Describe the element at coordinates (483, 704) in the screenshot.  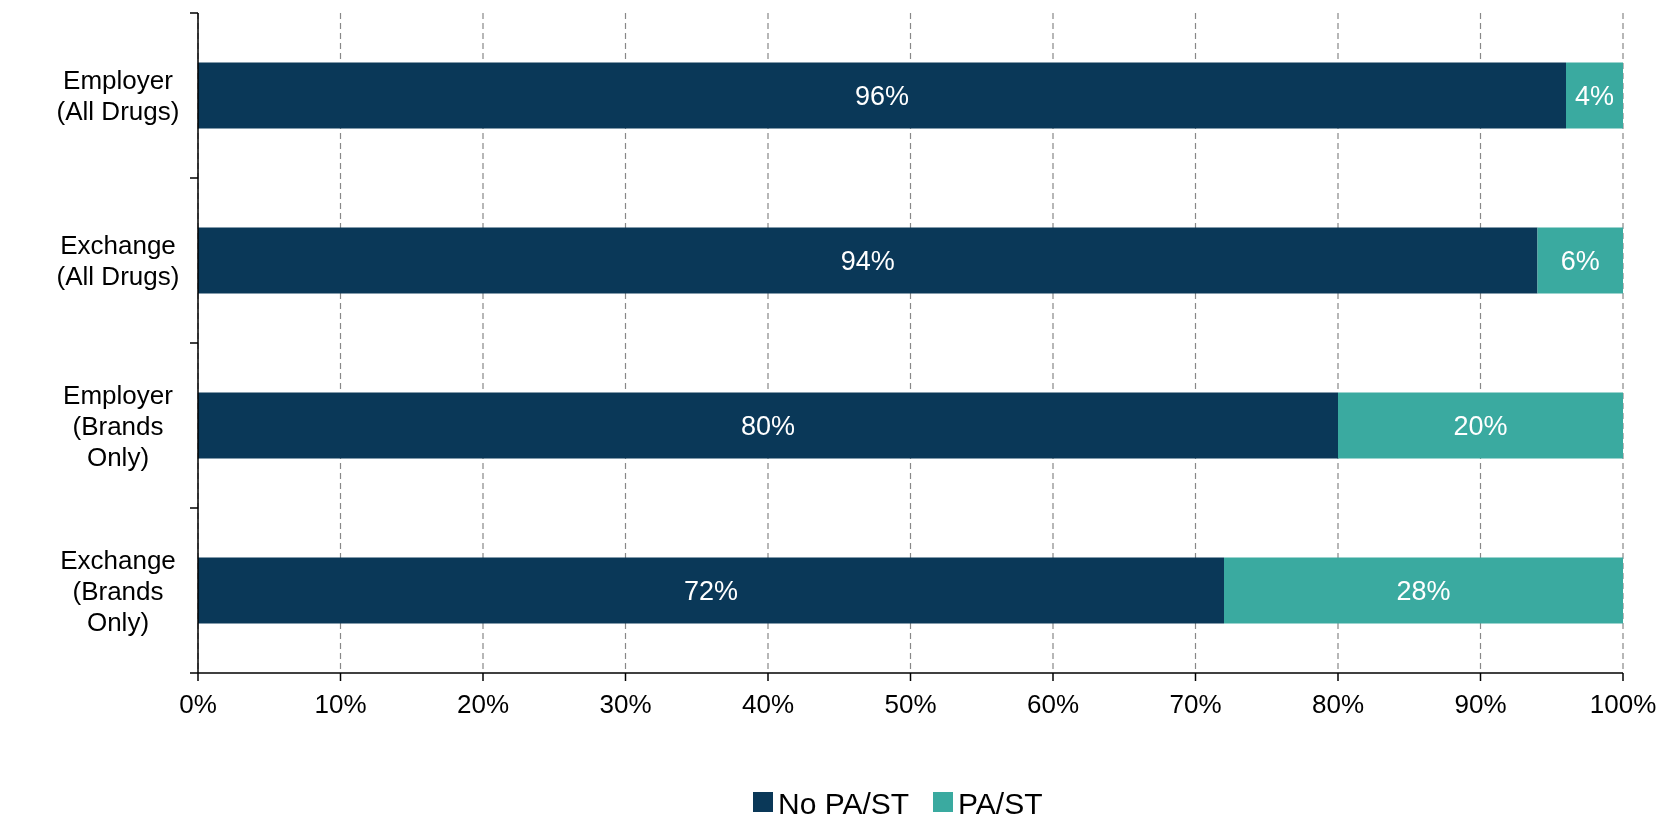
I see `x-tick-label: 20%` at that location.